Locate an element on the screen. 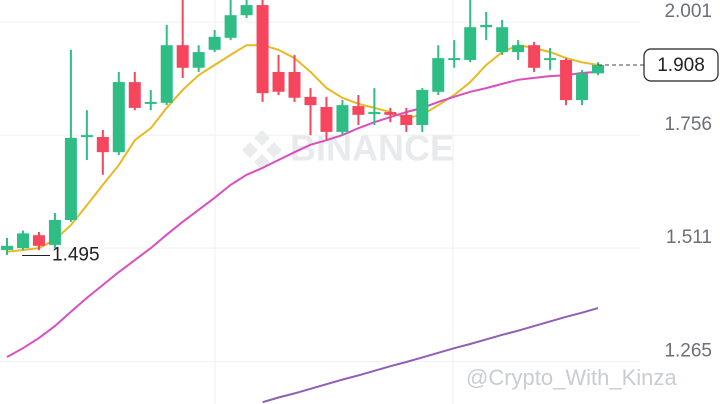  last-price-badge is located at coordinates (681, 65).